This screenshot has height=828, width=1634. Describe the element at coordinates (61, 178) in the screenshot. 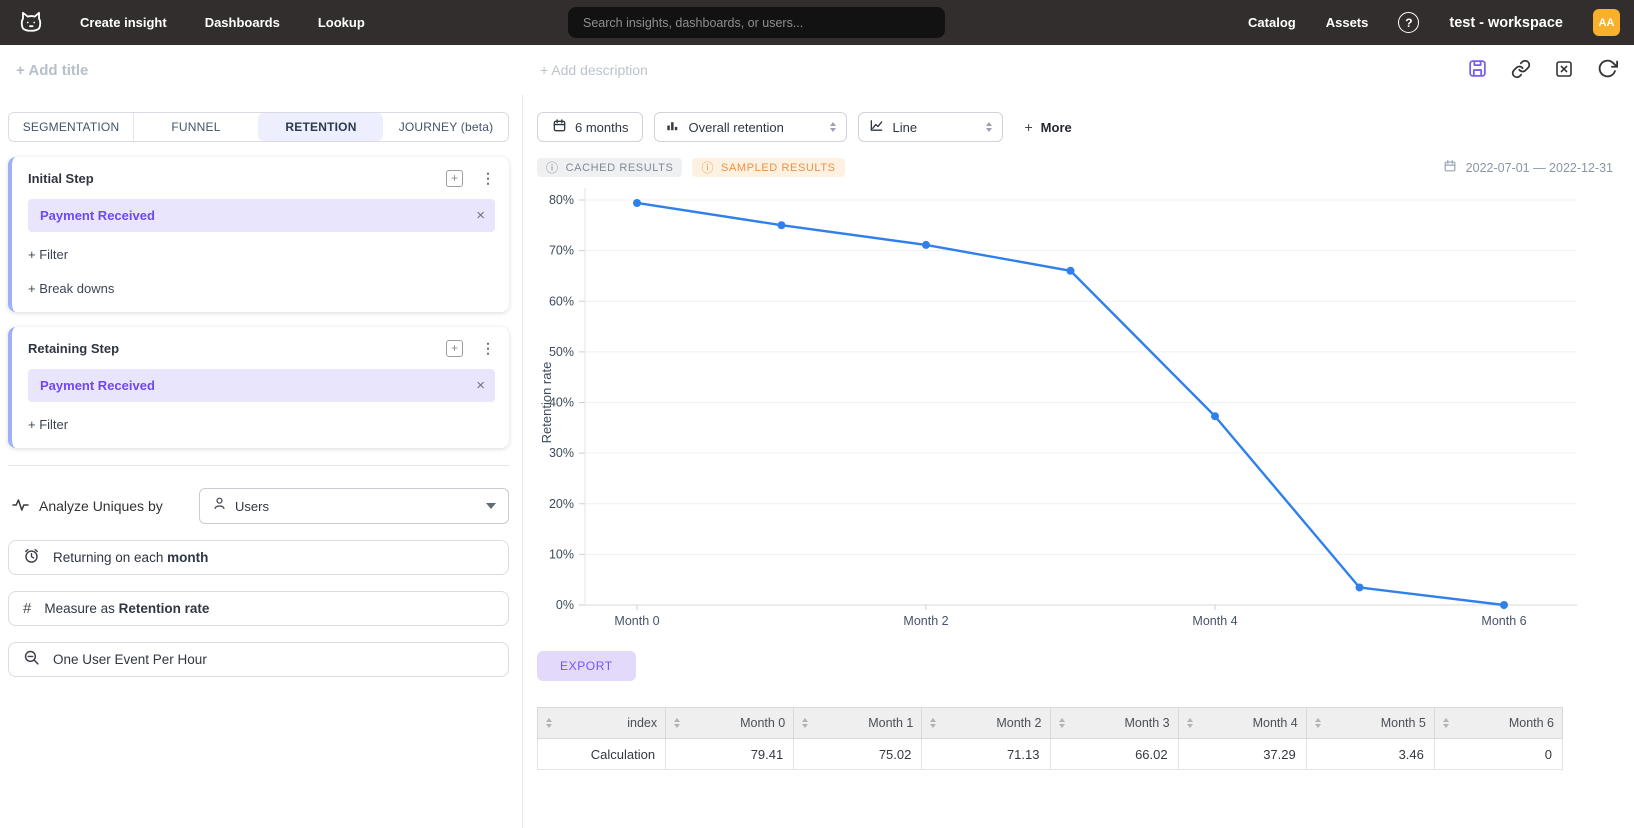

I see `initial-step-title: Initial Step` at that location.